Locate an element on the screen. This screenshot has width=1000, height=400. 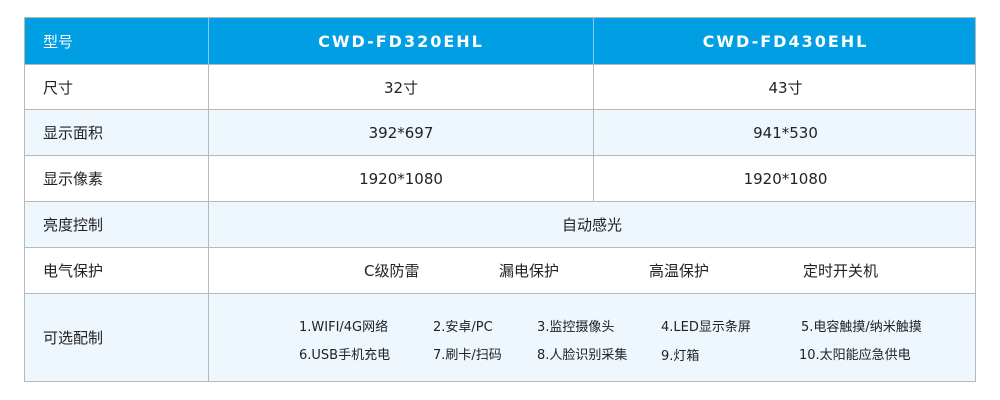
option-item: 7.刷卡/扫码 is located at coordinates (467, 355).